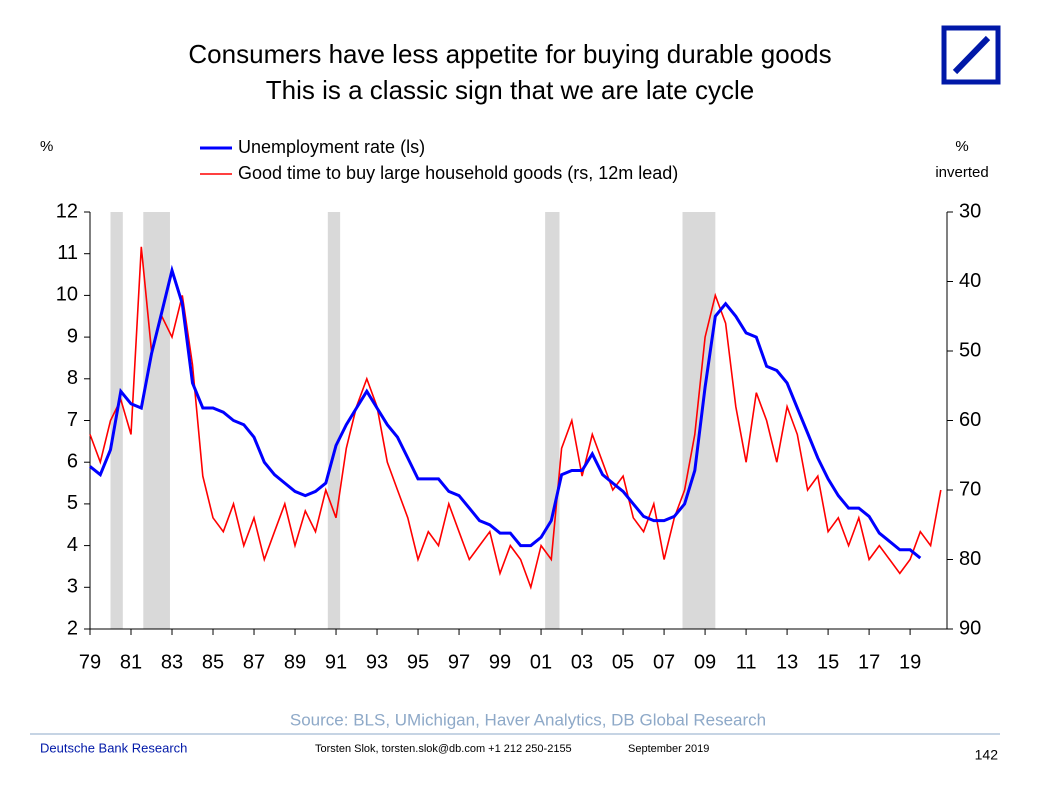  What do you see at coordinates (970, 350) in the screenshot?
I see `y2-tick-label: 50` at bounding box center [970, 350].